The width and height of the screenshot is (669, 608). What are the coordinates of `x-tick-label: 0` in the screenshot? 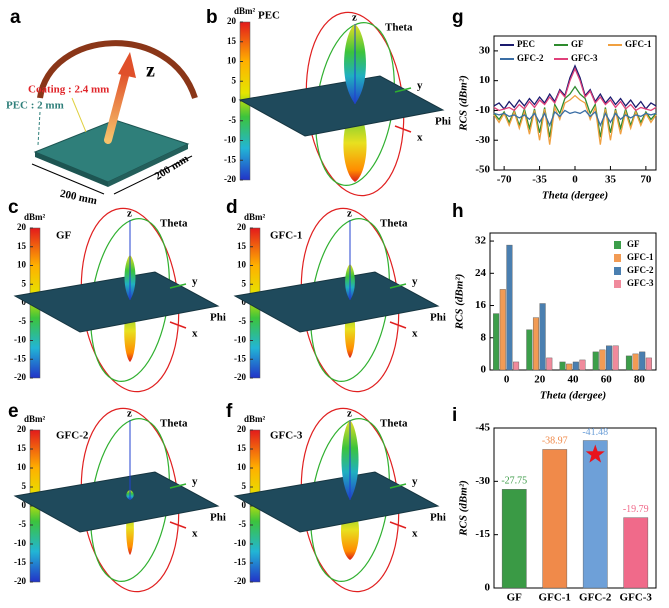 It's located at (575, 180).